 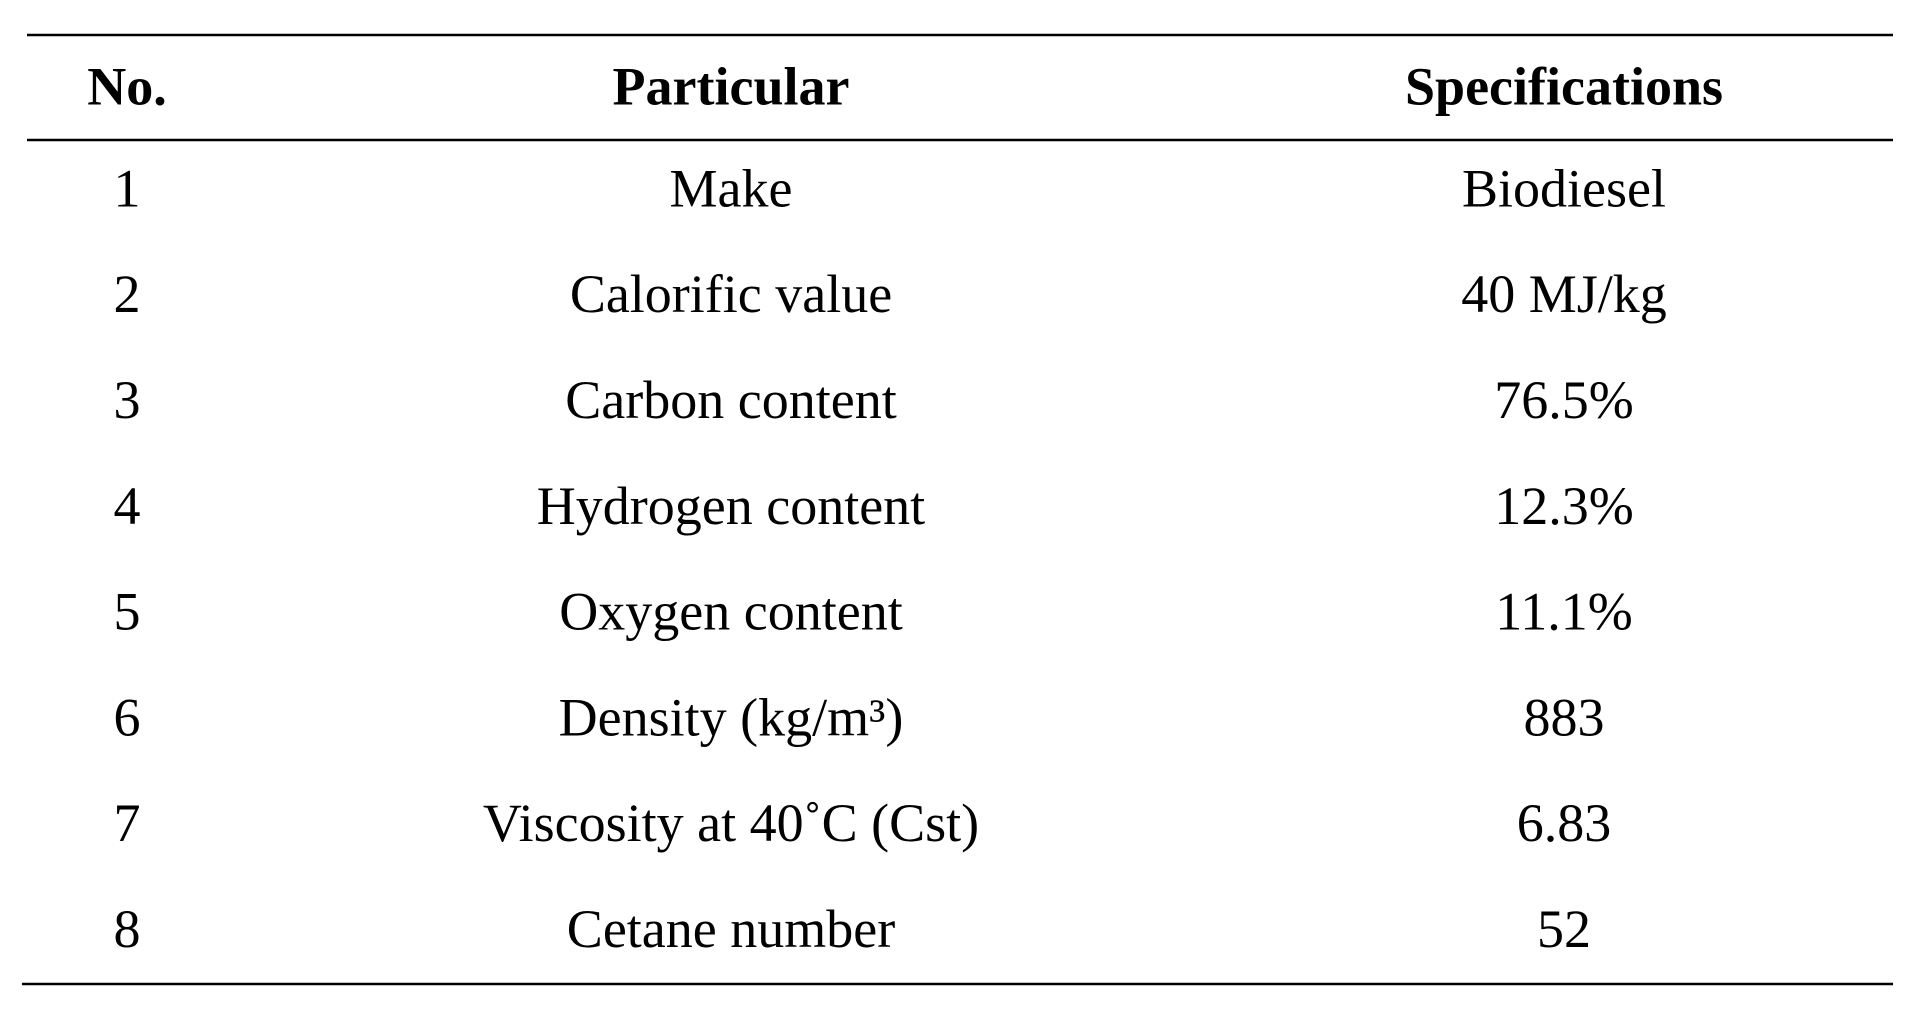 I want to click on particular: Carbon content, so click(x=730, y=400).